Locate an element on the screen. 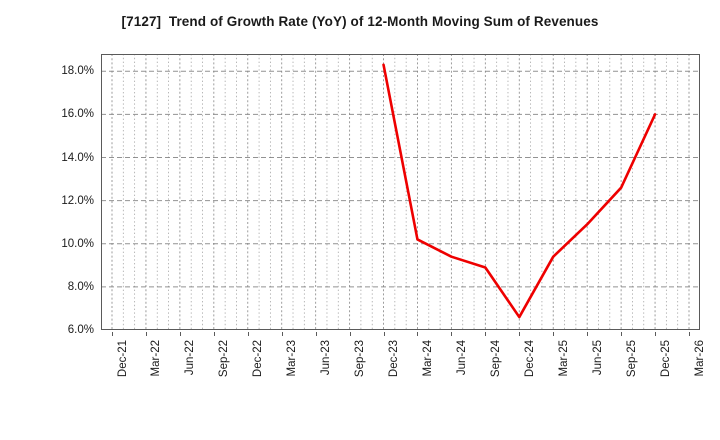 The image size is (720, 440). x-tick-label: Jun-25 is located at coordinates (597, 358).